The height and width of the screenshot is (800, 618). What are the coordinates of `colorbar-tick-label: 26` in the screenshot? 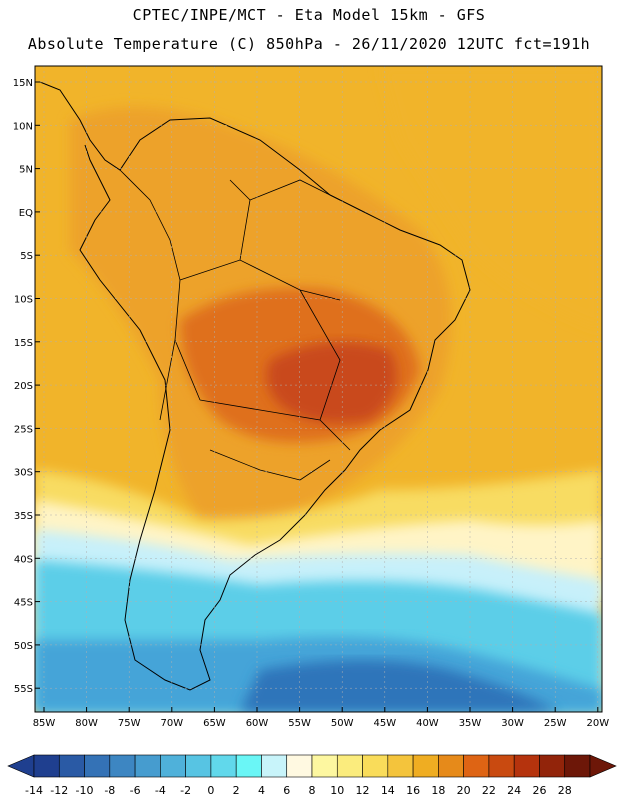 It's located at (539, 790).